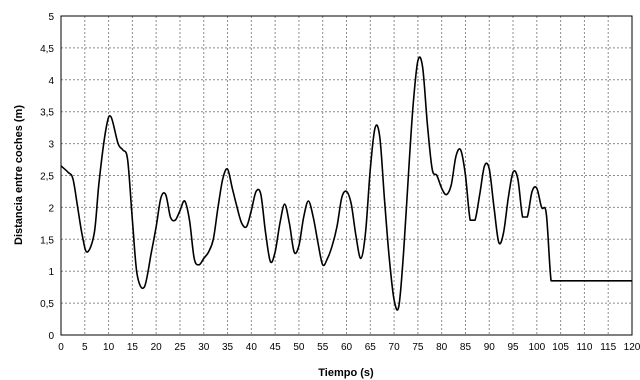 The width and height of the screenshot is (640, 380). I want to click on y-tick-label: 1,5, so click(47, 240).